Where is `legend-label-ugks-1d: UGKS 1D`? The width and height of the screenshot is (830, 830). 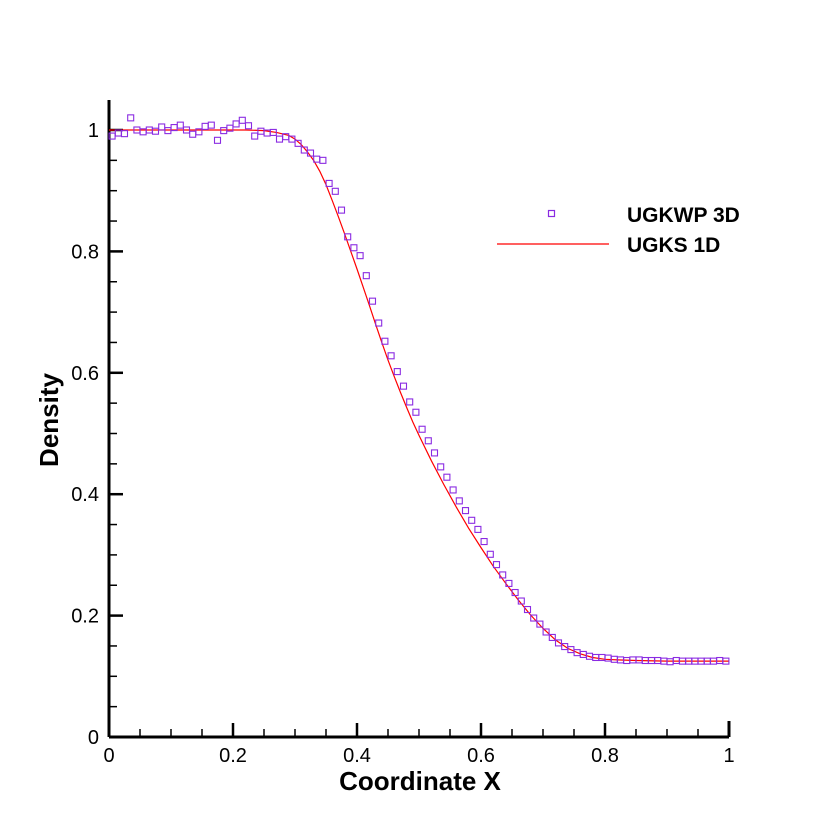
legend-label-ugks-1d: UGKS 1D is located at coordinates (673, 245).